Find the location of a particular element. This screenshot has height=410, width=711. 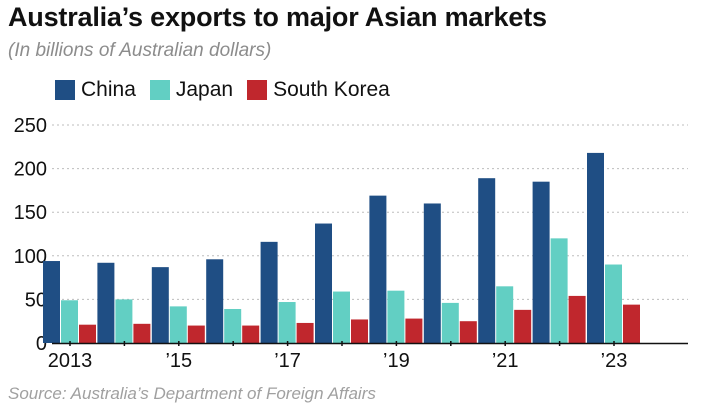

legend-swatch-japan is located at coordinates (159, 90).